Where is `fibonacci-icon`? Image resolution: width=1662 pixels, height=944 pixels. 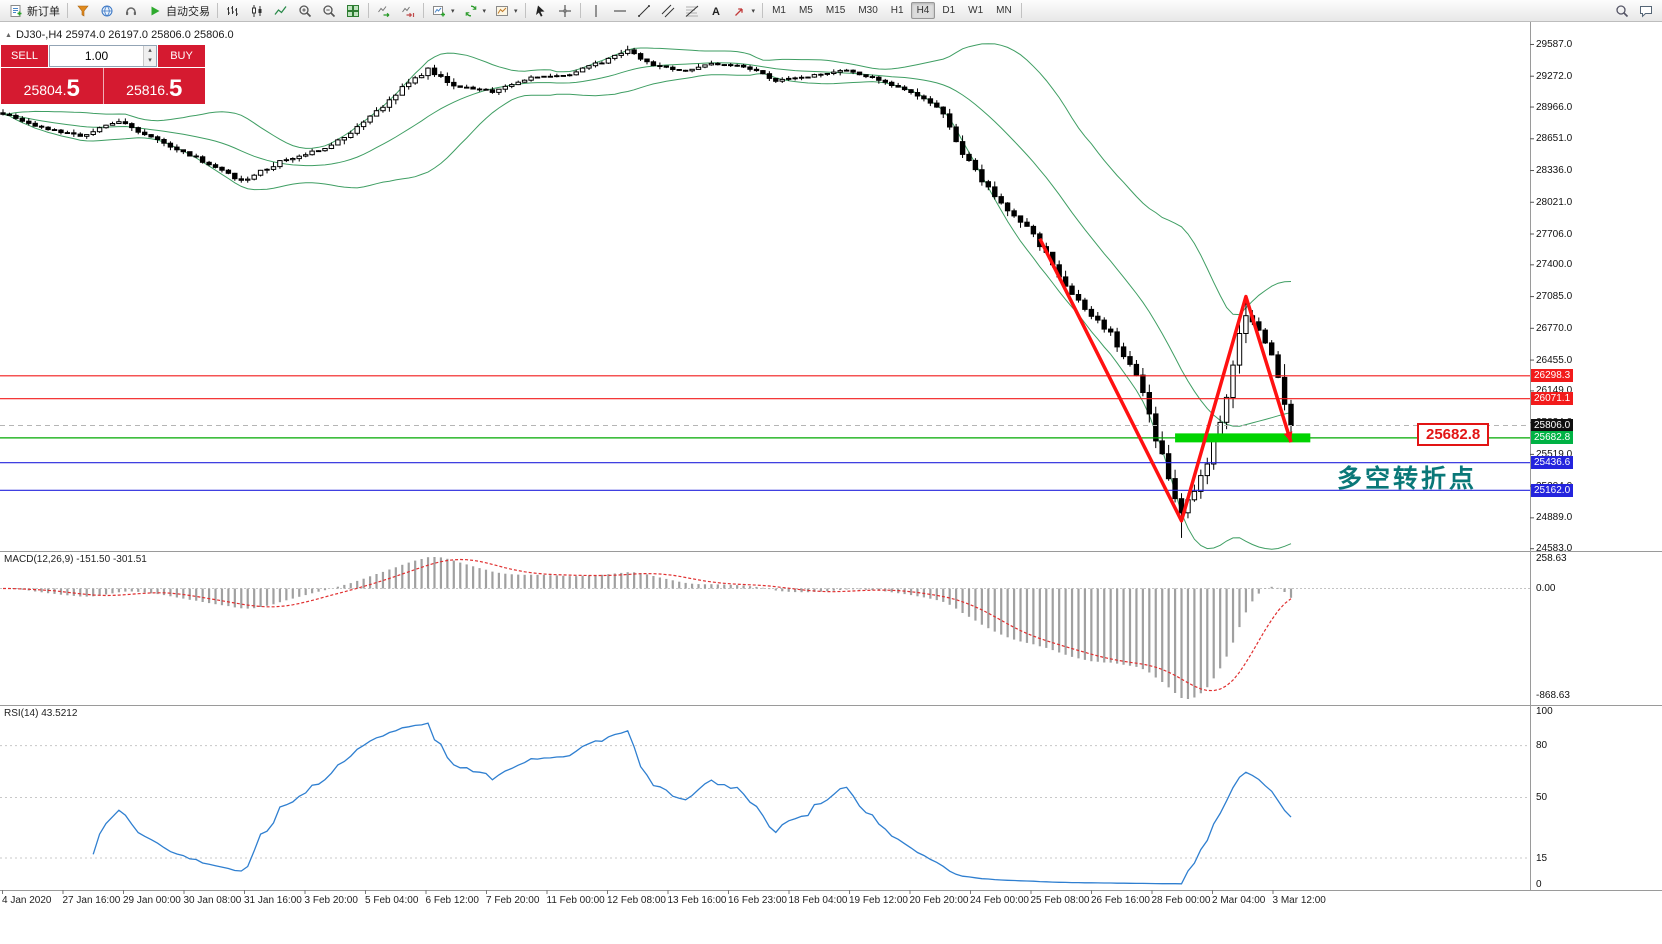 fibonacci-icon is located at coordinates (692, 11).